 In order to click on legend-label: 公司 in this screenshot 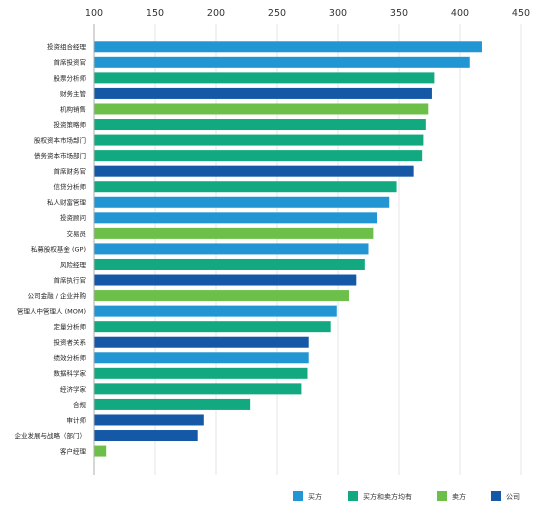, I will do `click(513, 497)`.